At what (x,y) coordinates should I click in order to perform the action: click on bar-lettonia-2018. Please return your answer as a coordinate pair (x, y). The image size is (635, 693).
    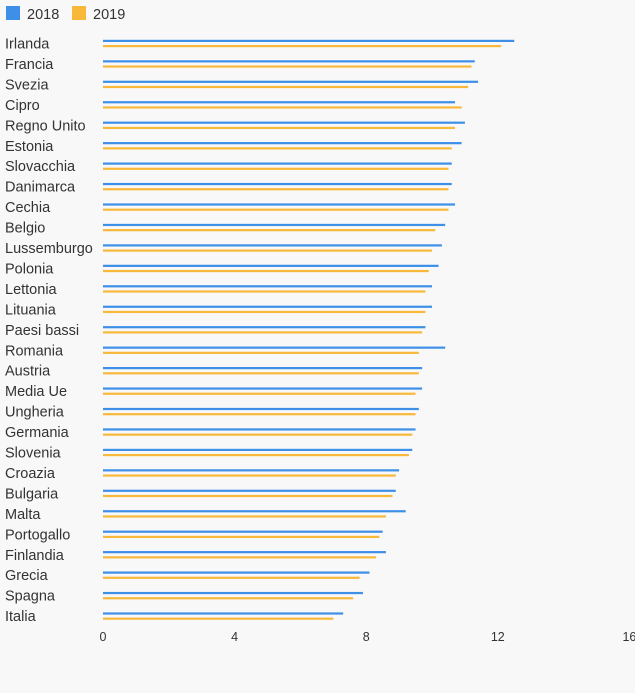
    Looking at the image, I should click on (267, 286).